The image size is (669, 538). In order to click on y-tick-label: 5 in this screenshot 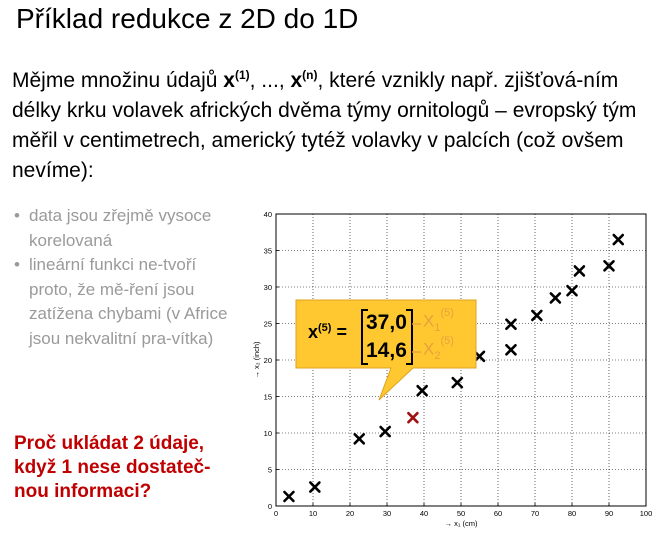, I will do `click(270, 470)`.